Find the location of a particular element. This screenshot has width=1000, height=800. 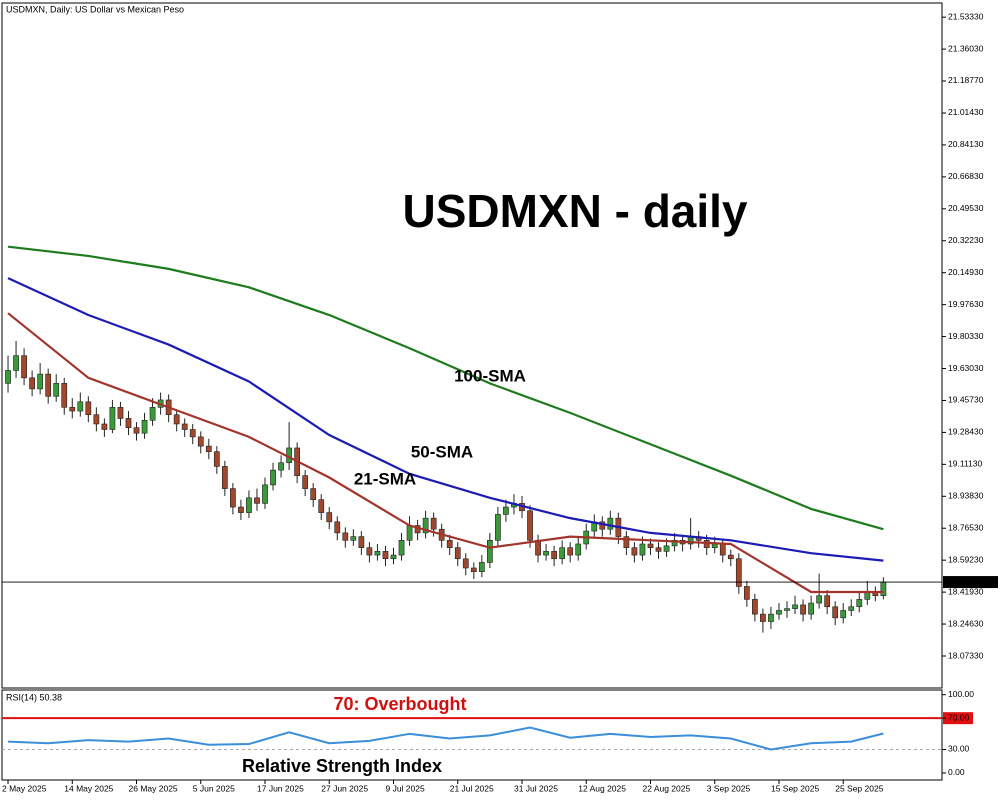

y-tick-label: 70.00 is located at coordinates (959, 717).